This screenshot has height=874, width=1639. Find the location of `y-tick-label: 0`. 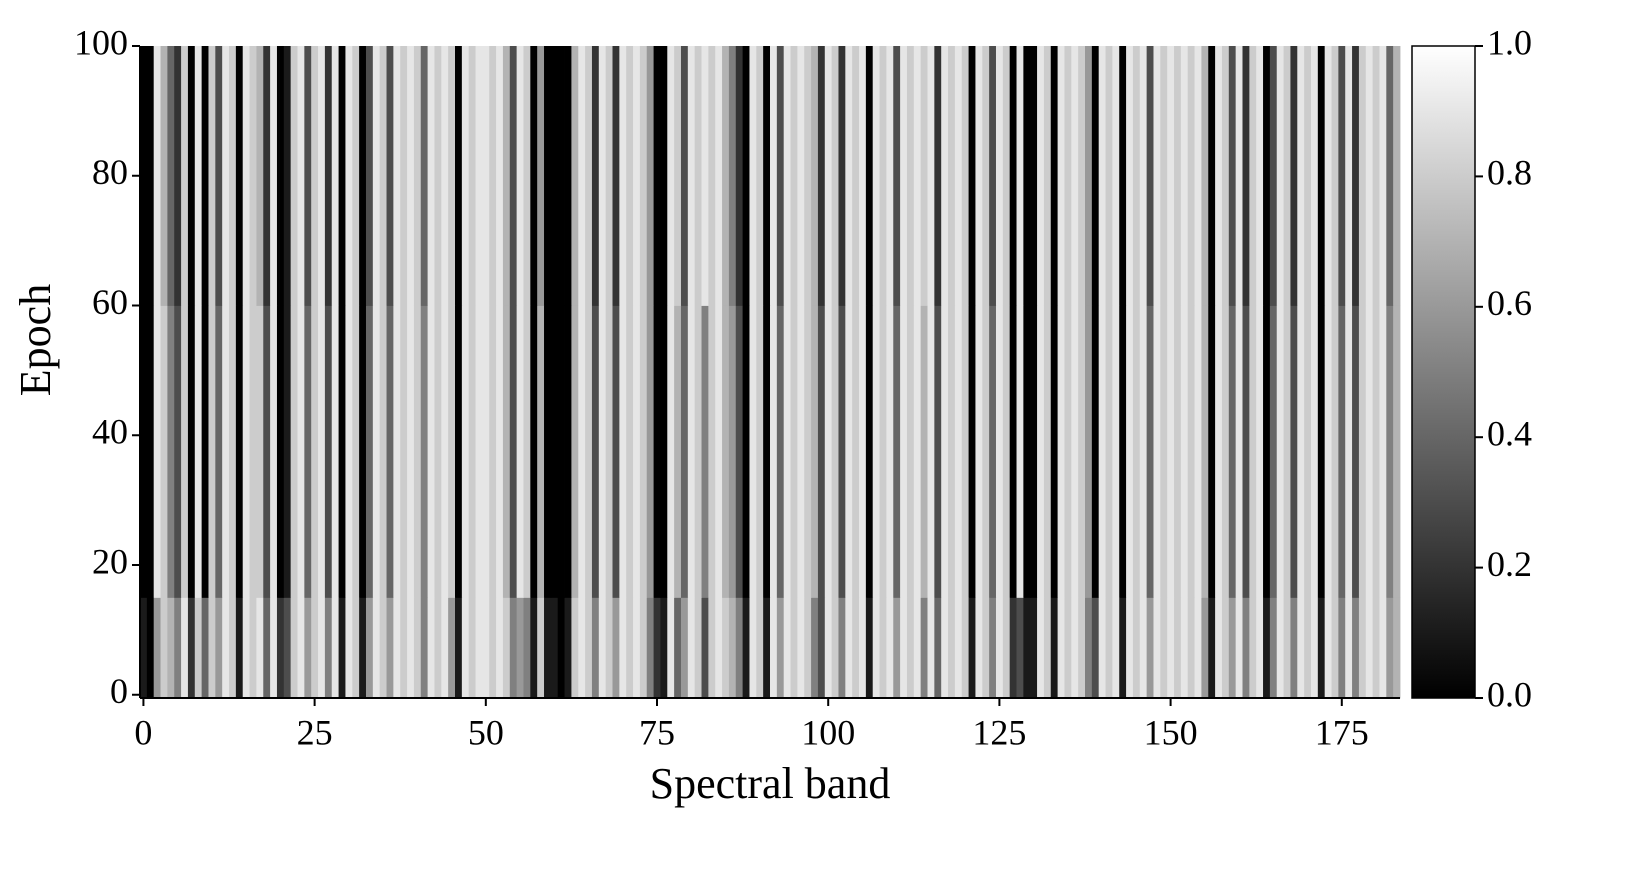

y-tick-label: 0 is located at coordinates (119, 691).